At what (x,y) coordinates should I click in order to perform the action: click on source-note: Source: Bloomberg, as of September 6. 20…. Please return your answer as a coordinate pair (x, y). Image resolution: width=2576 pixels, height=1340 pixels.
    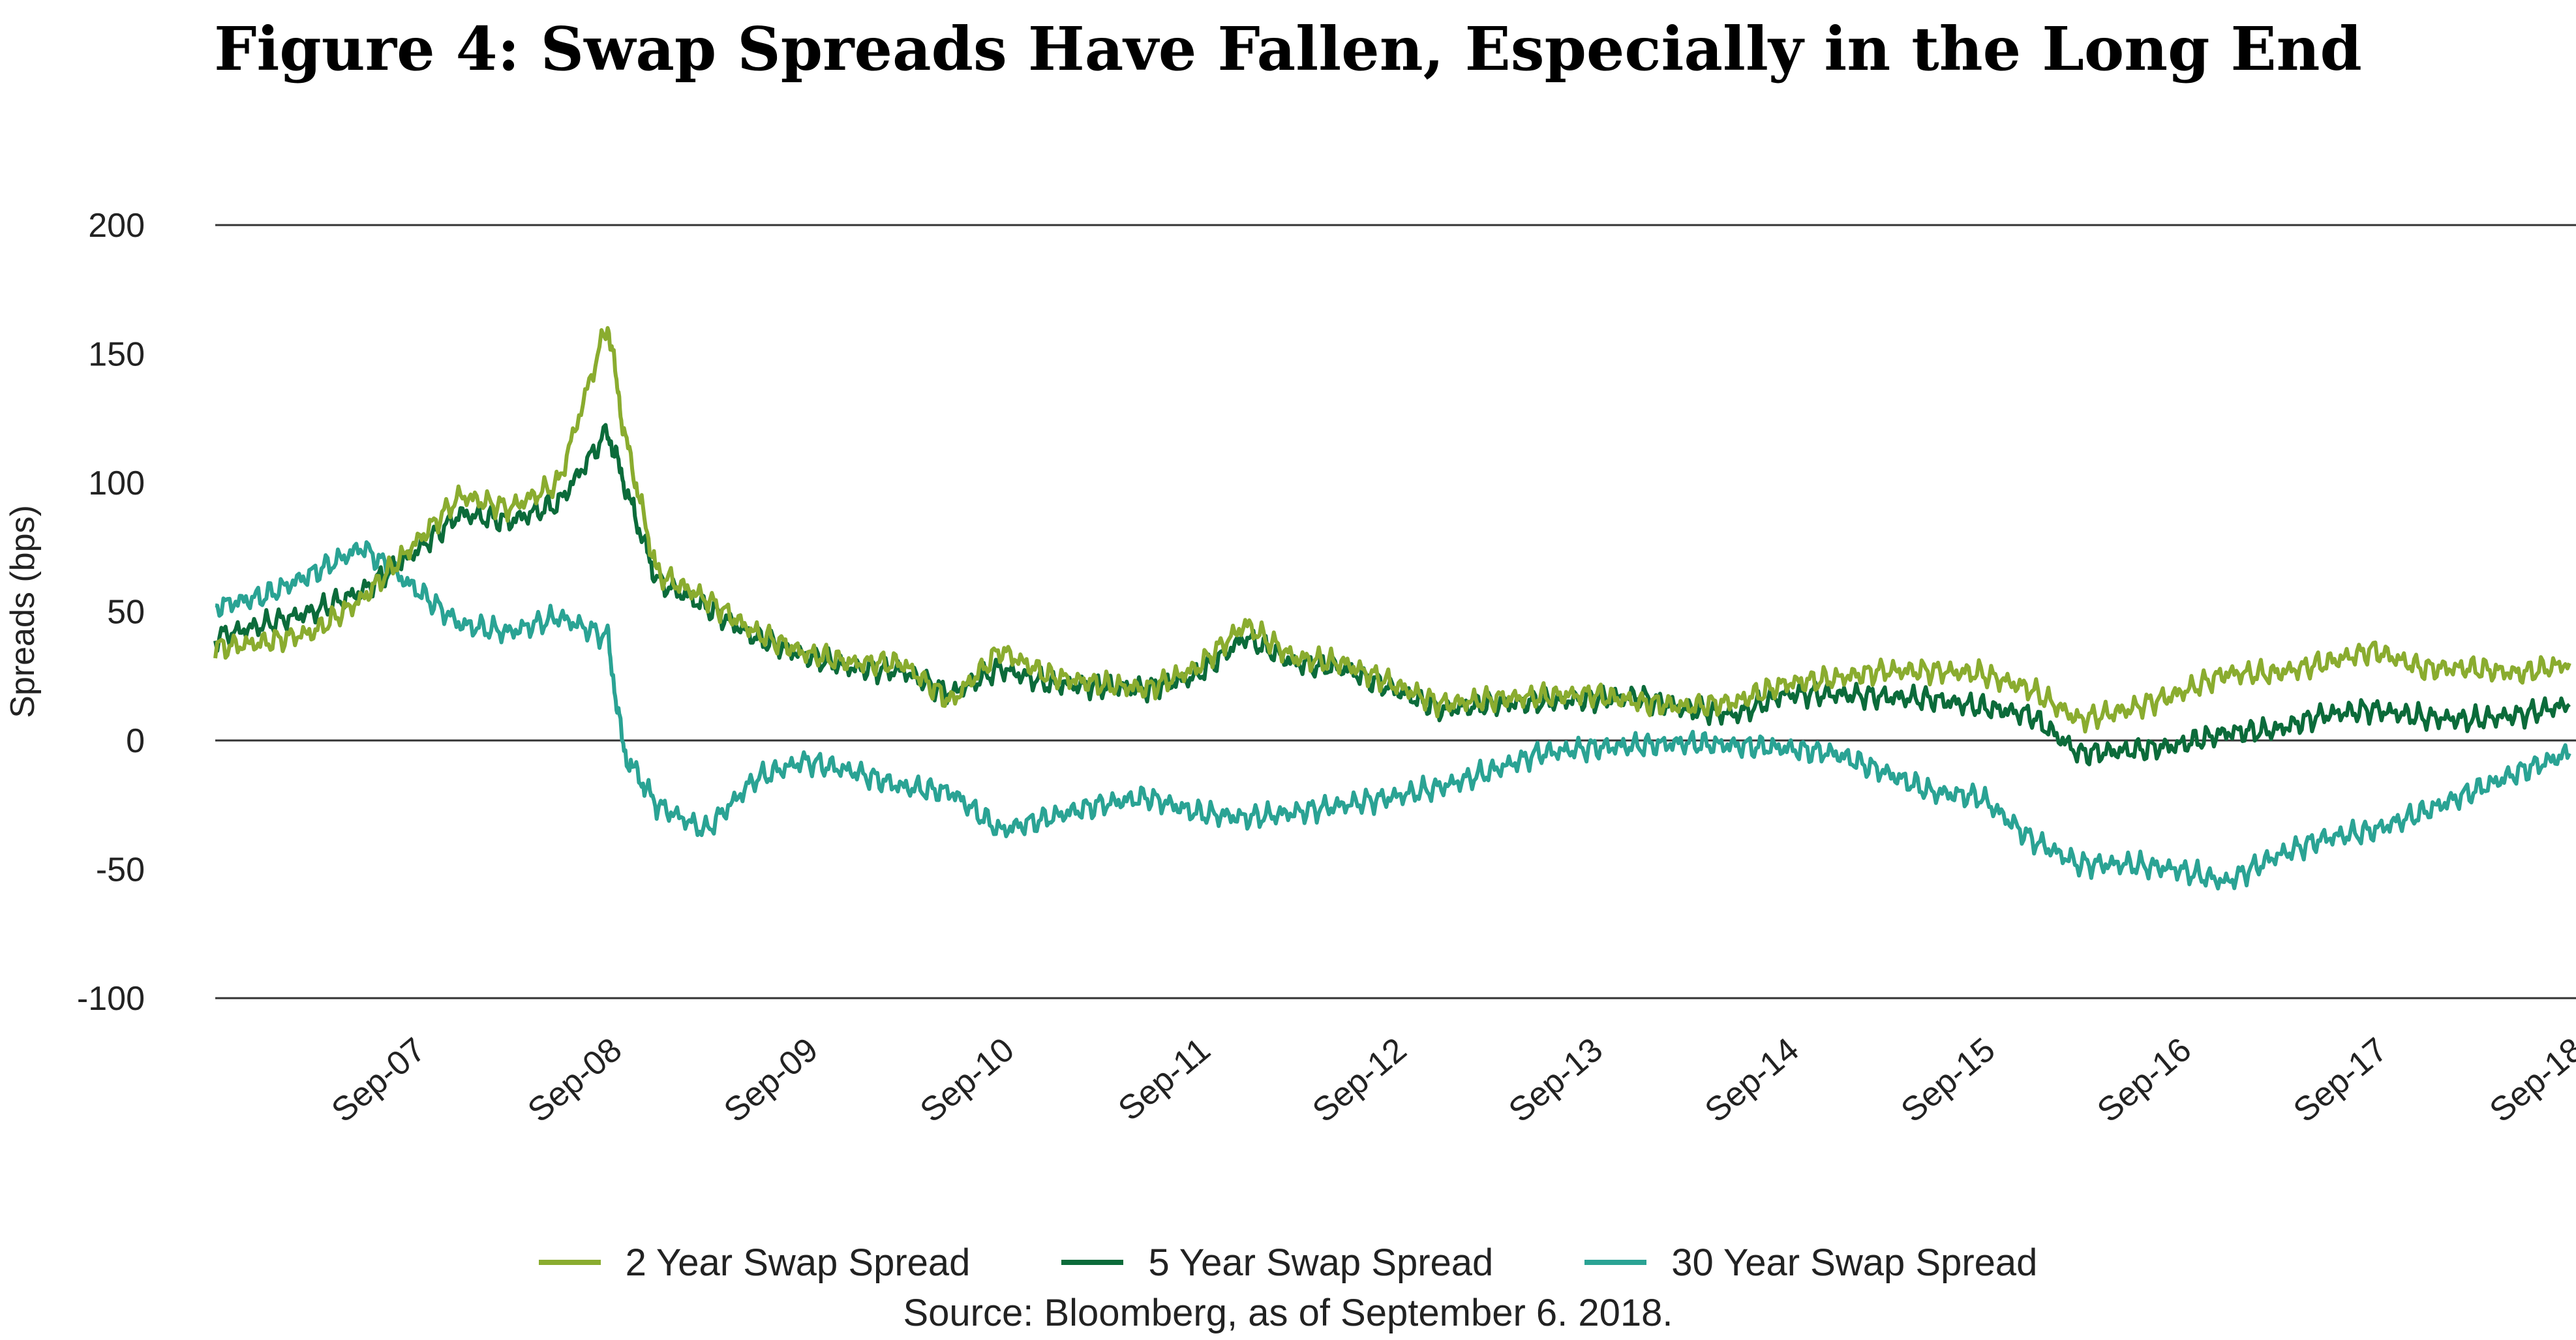
    Looking at the image, I should click on (1288, 1313).